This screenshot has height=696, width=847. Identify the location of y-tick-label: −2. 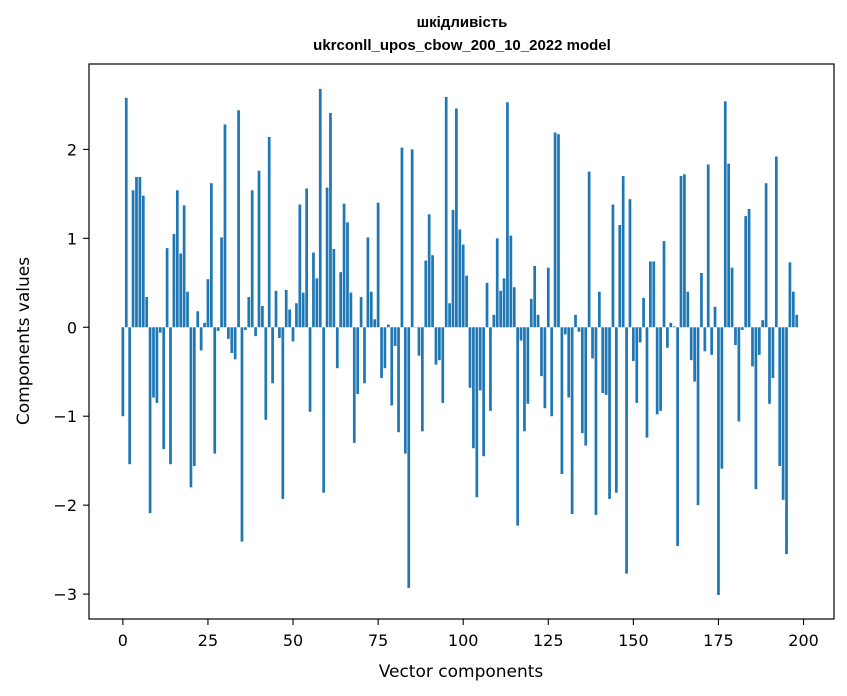
(65, 505).